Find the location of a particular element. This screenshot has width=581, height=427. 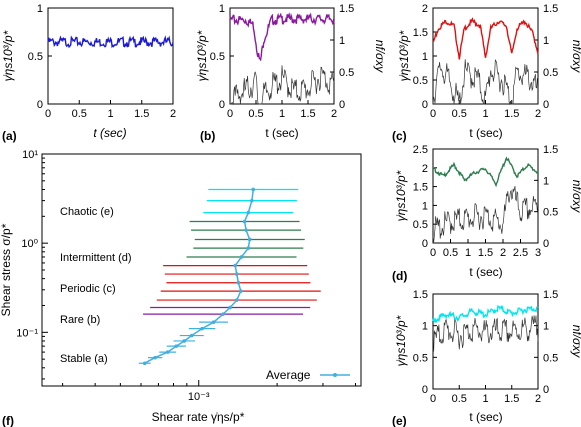

e-xtick-label: 1 is located at coordinates (485, 399).